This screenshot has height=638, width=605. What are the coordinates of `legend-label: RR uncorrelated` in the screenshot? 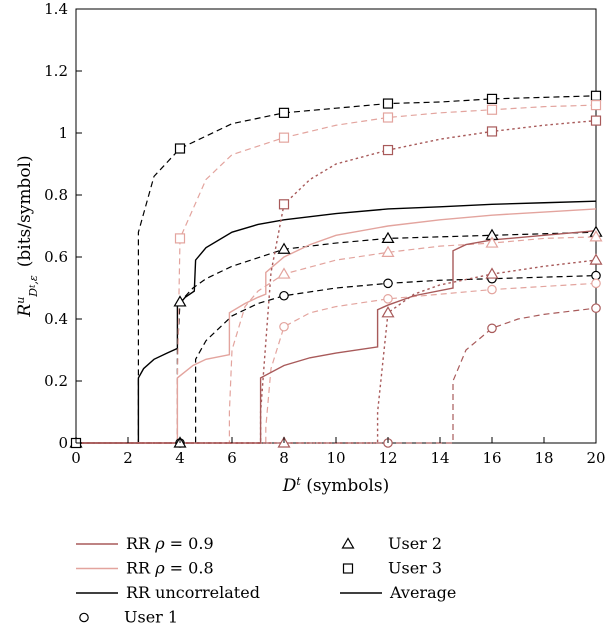 It's located at (193, 592).